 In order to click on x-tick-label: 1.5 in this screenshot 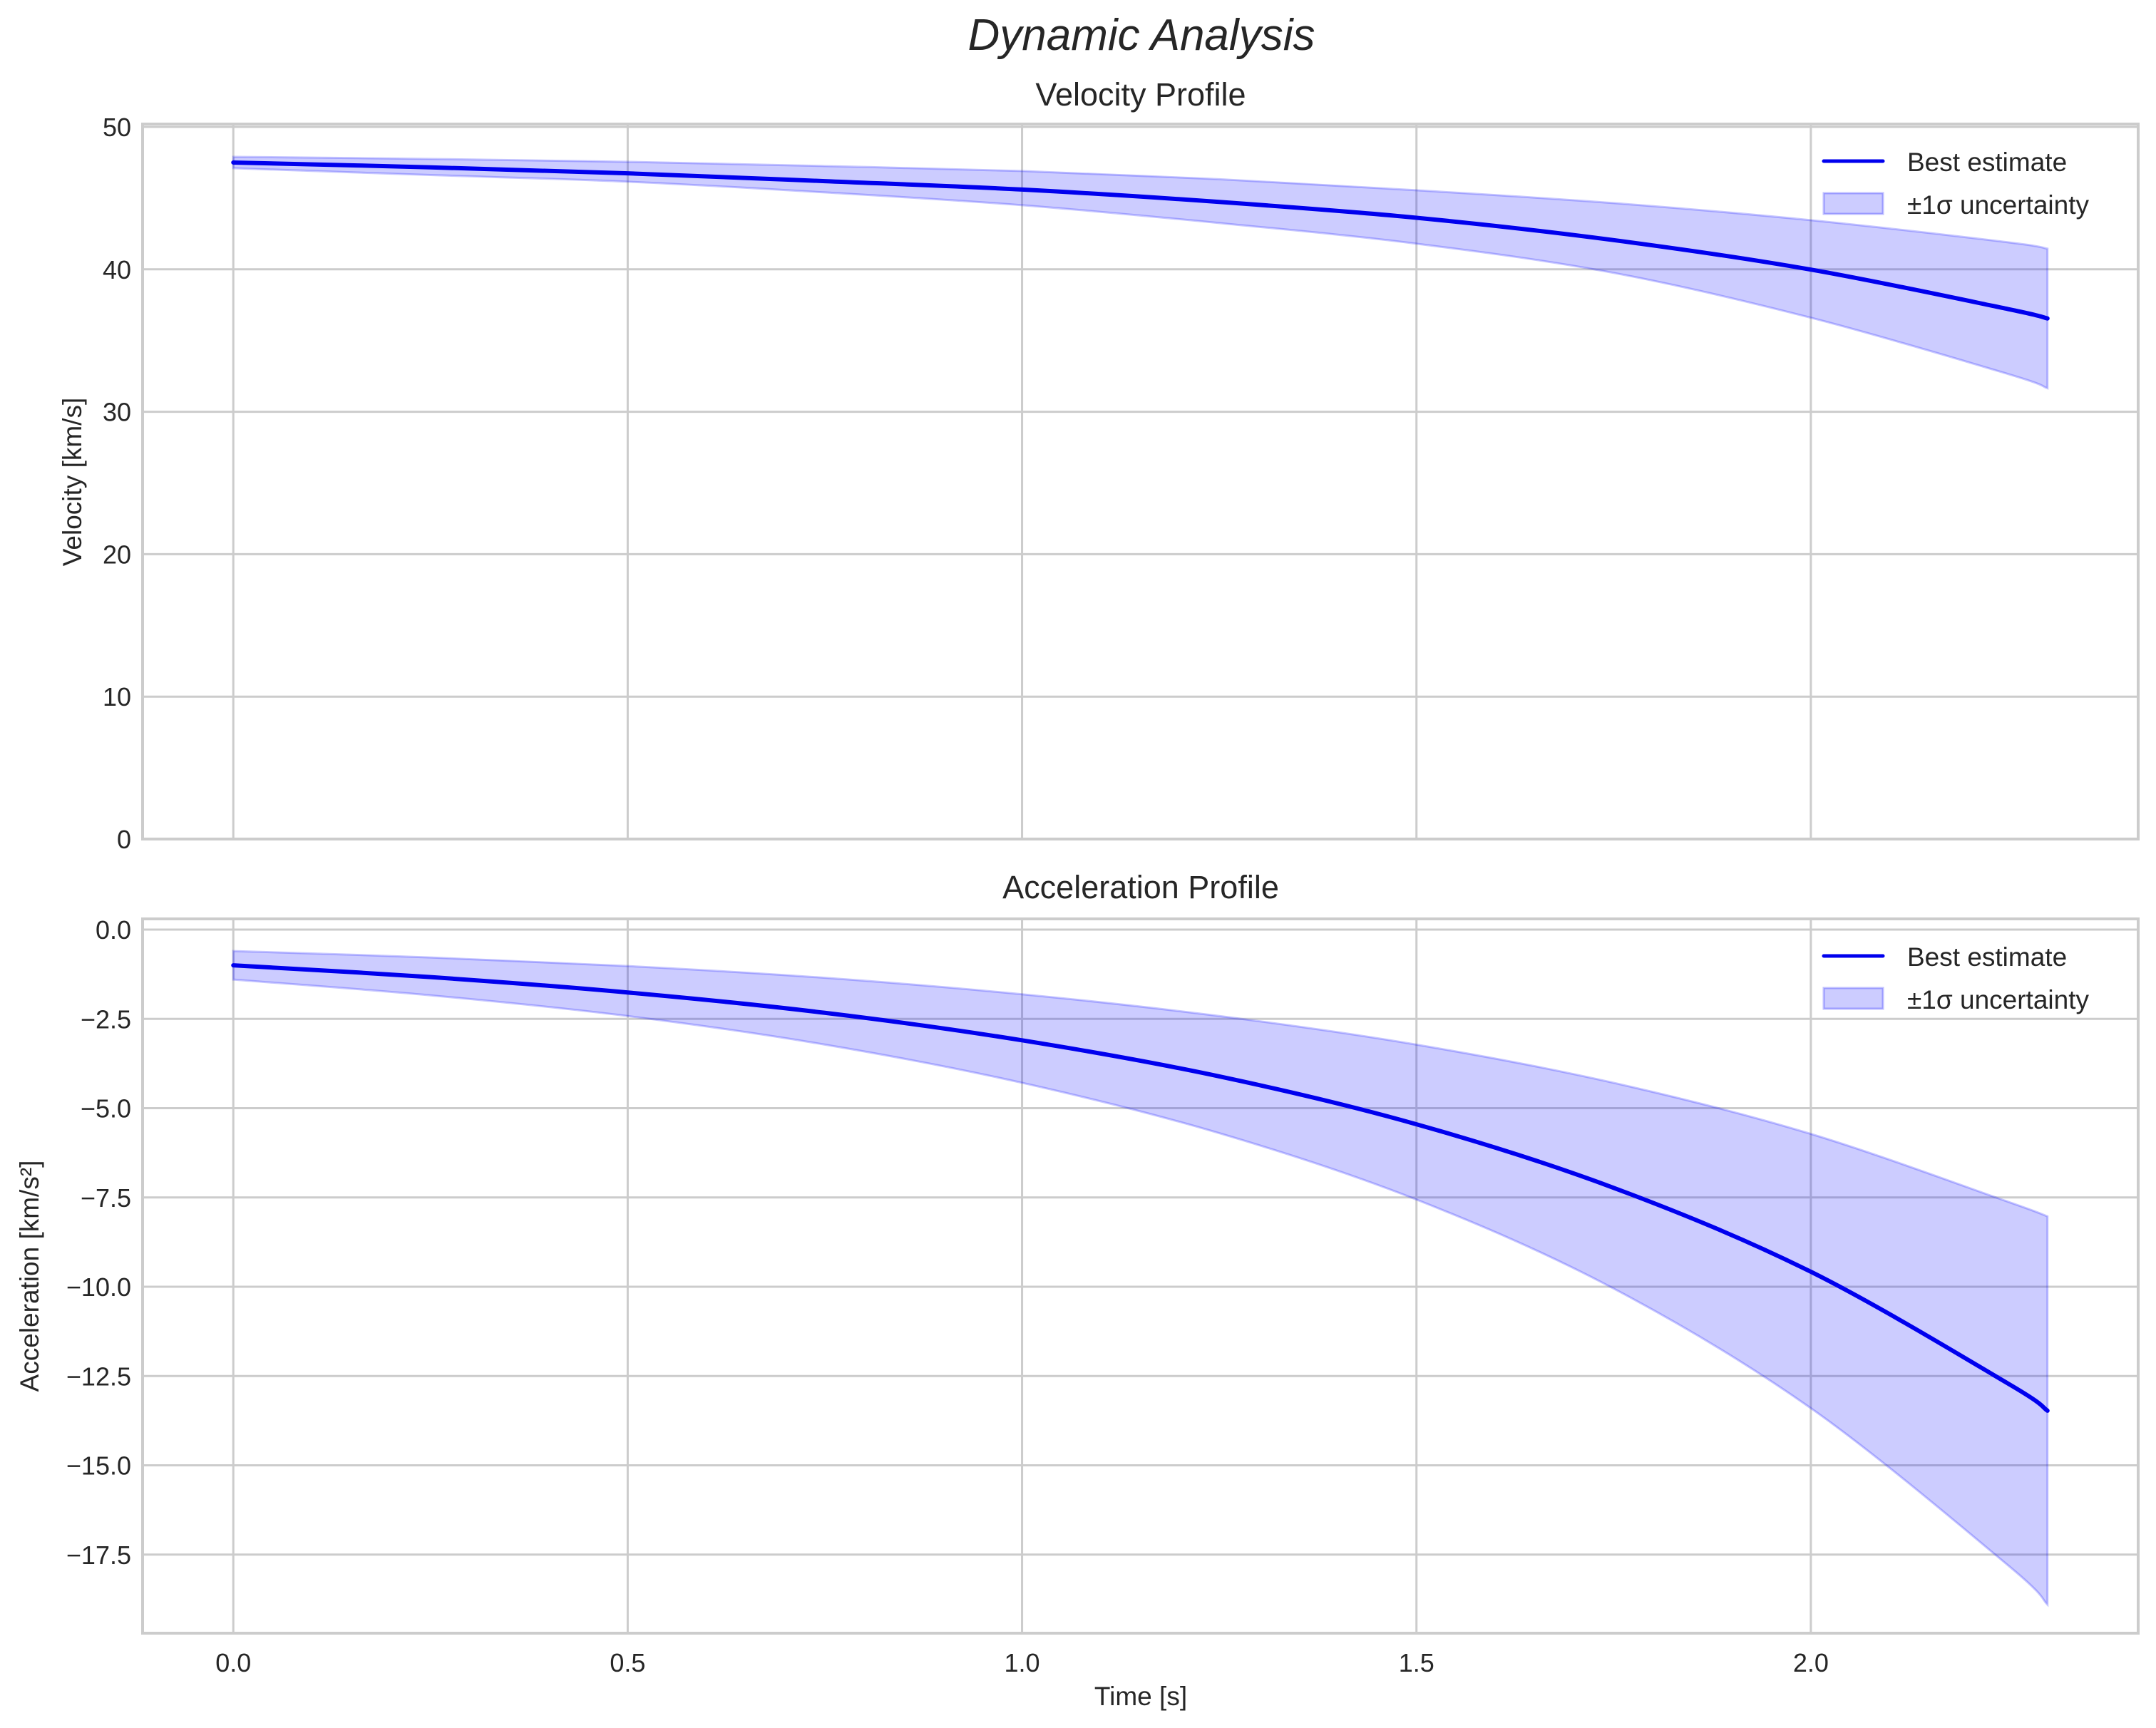, I will do `click(1416, 1662)`.